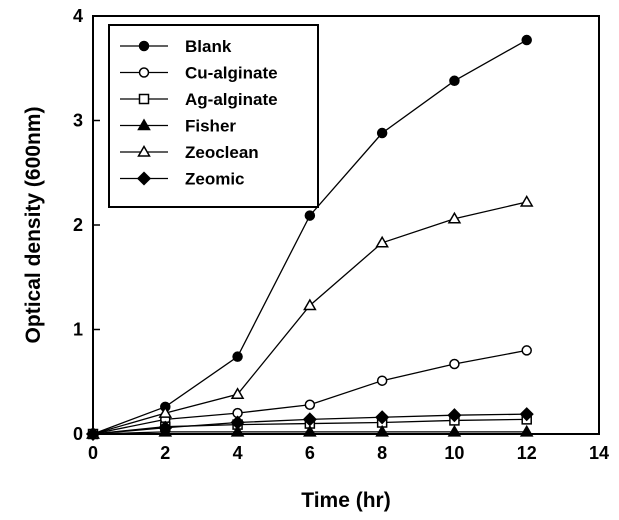  Describe the element at coordinates (178, 126) in the screenshot. I see `legend-entry: Fisher` at that location.